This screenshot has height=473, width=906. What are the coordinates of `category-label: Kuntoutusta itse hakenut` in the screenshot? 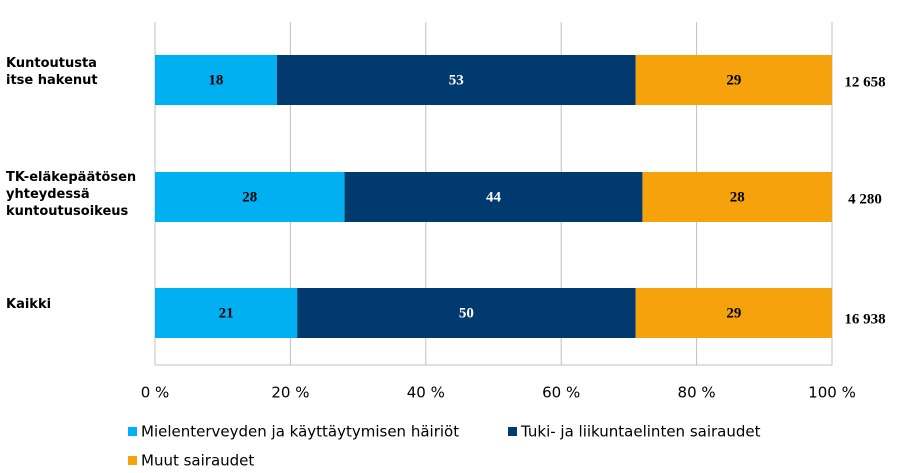 It's located at (52, 72).